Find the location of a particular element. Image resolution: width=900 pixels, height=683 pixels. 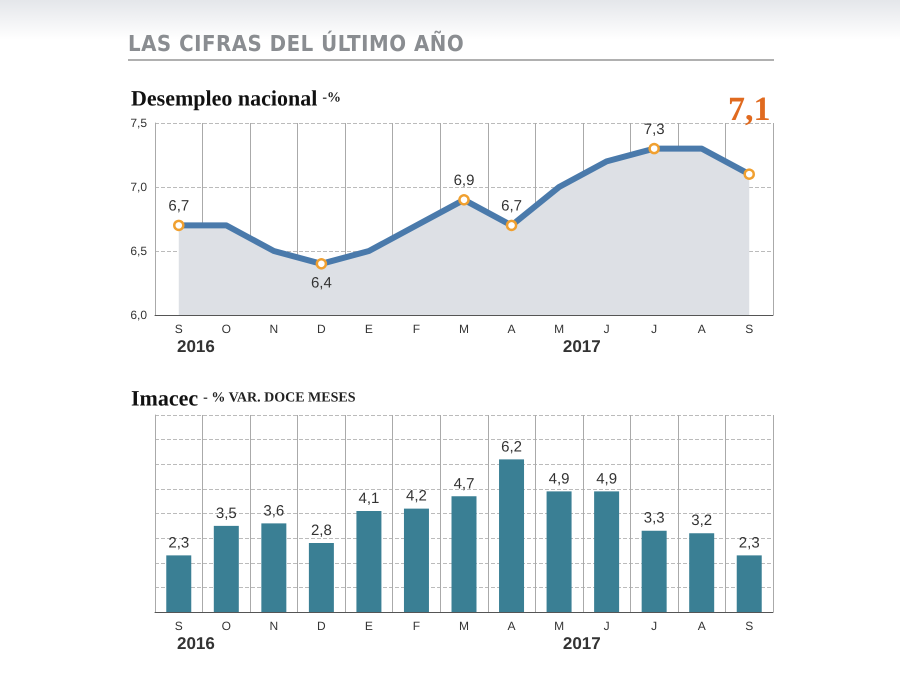

data-label: 3,5 is located at coordinates (226, 513).